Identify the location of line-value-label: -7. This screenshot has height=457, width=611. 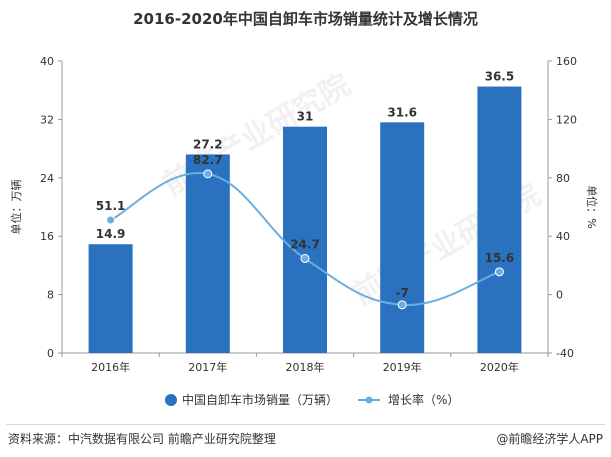
(402, 293).